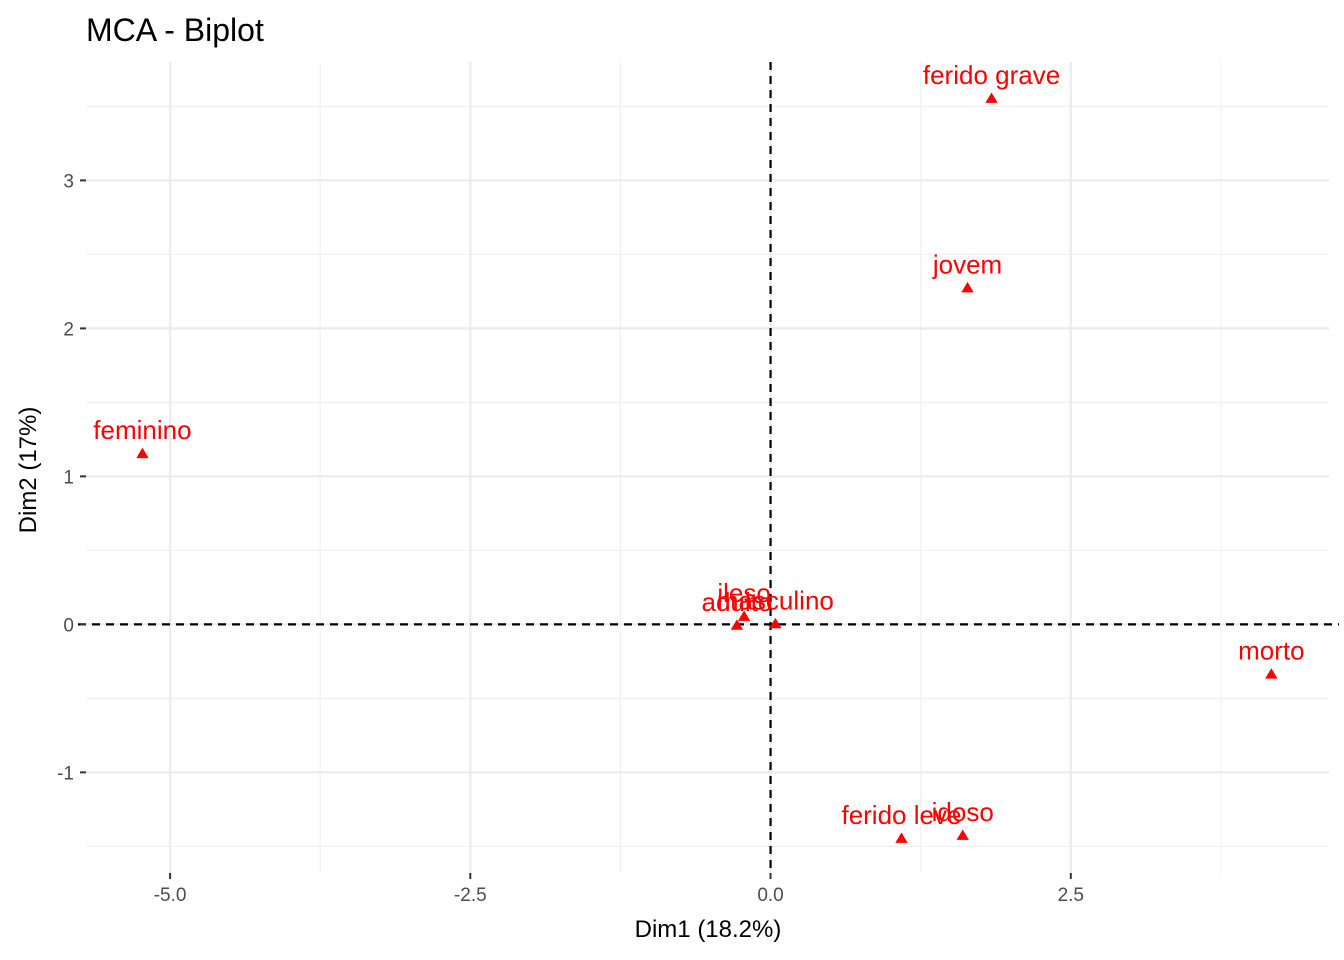  Describe the element at coordinates (967, 287) in the screenshot. I see `point-jovem` at that location.